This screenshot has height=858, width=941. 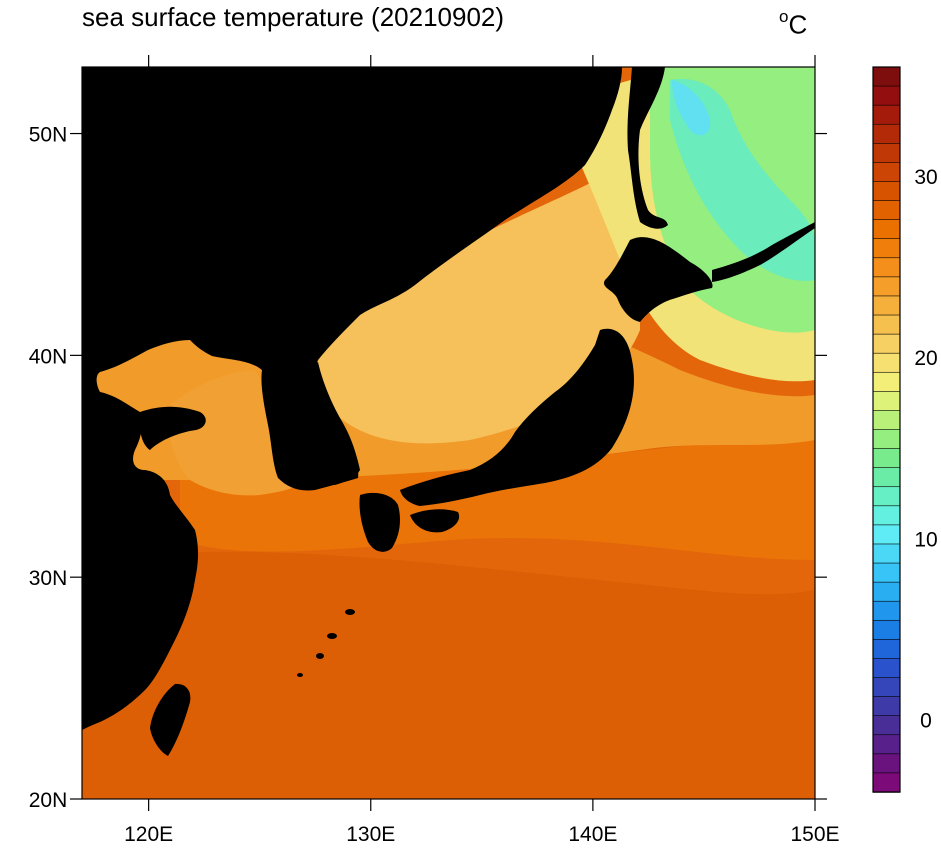 What do you see at coordinates (647, 148) in the screenshot?
I see `land-sakhalin` at bounding box center [647, 148].